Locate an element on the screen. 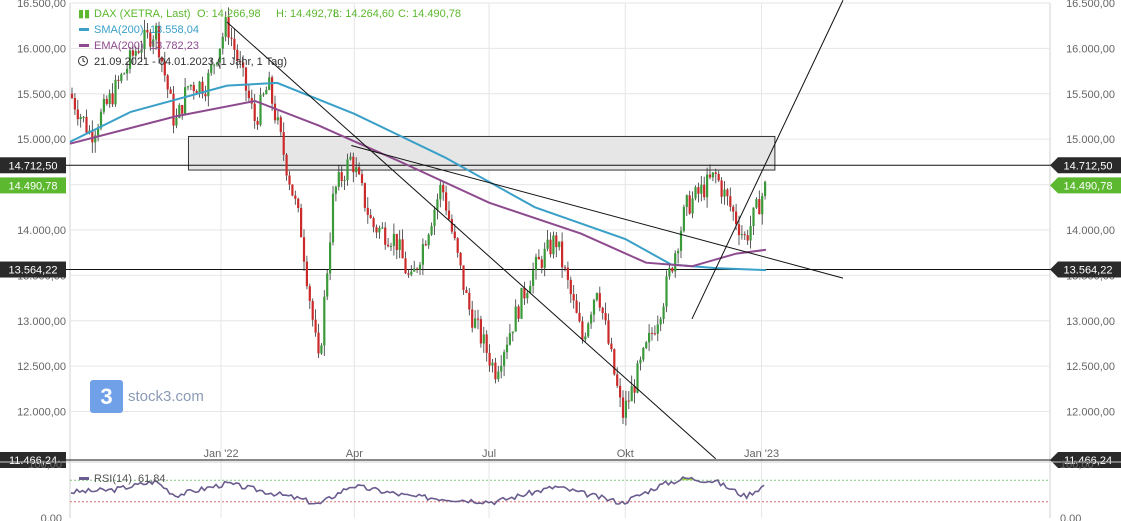 This screenshot has height=521, width=1121. x-tick-label: Jul is located at coordinates (489, 454).